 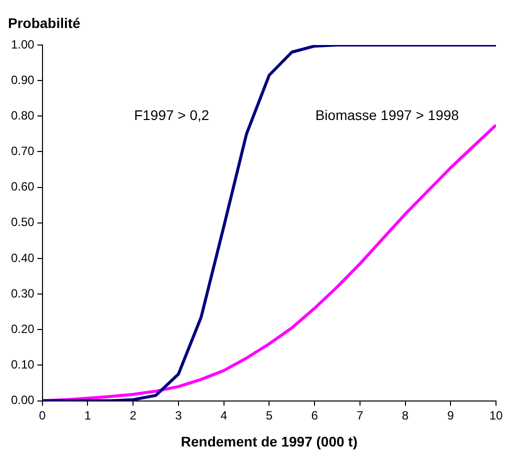 I want to click on y-tick-label: 0.30, so click(x=22, y=293).